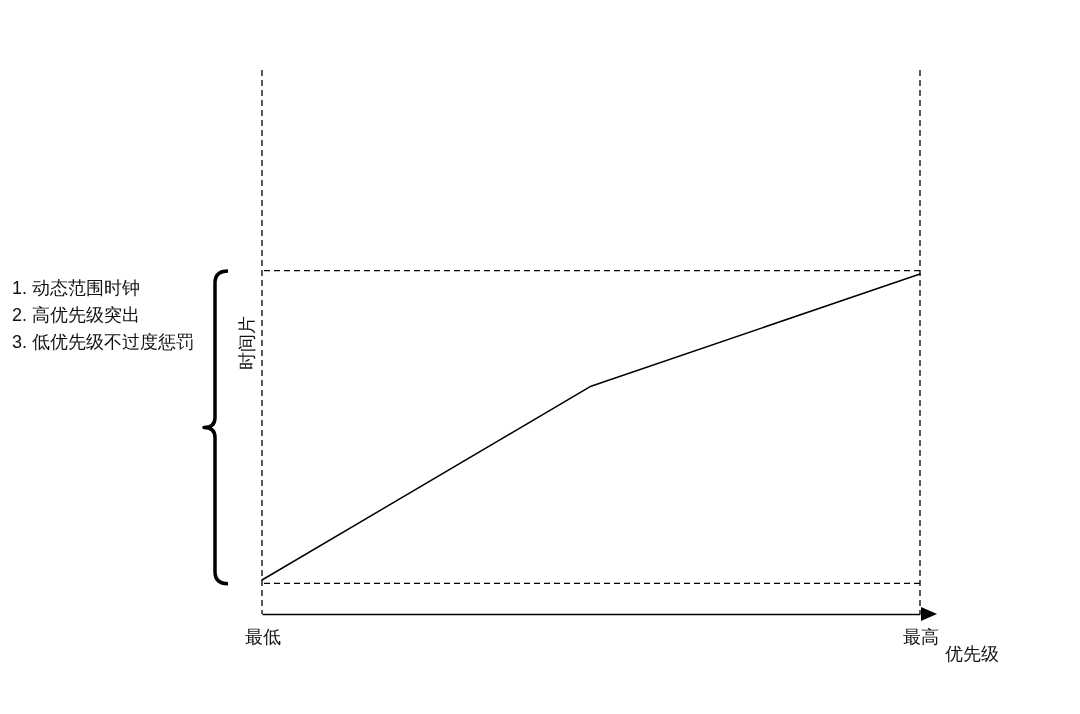 This screenshot has height=714, width=1080. I want to click on text: 2. 高优先级突出, so click(76, 314).